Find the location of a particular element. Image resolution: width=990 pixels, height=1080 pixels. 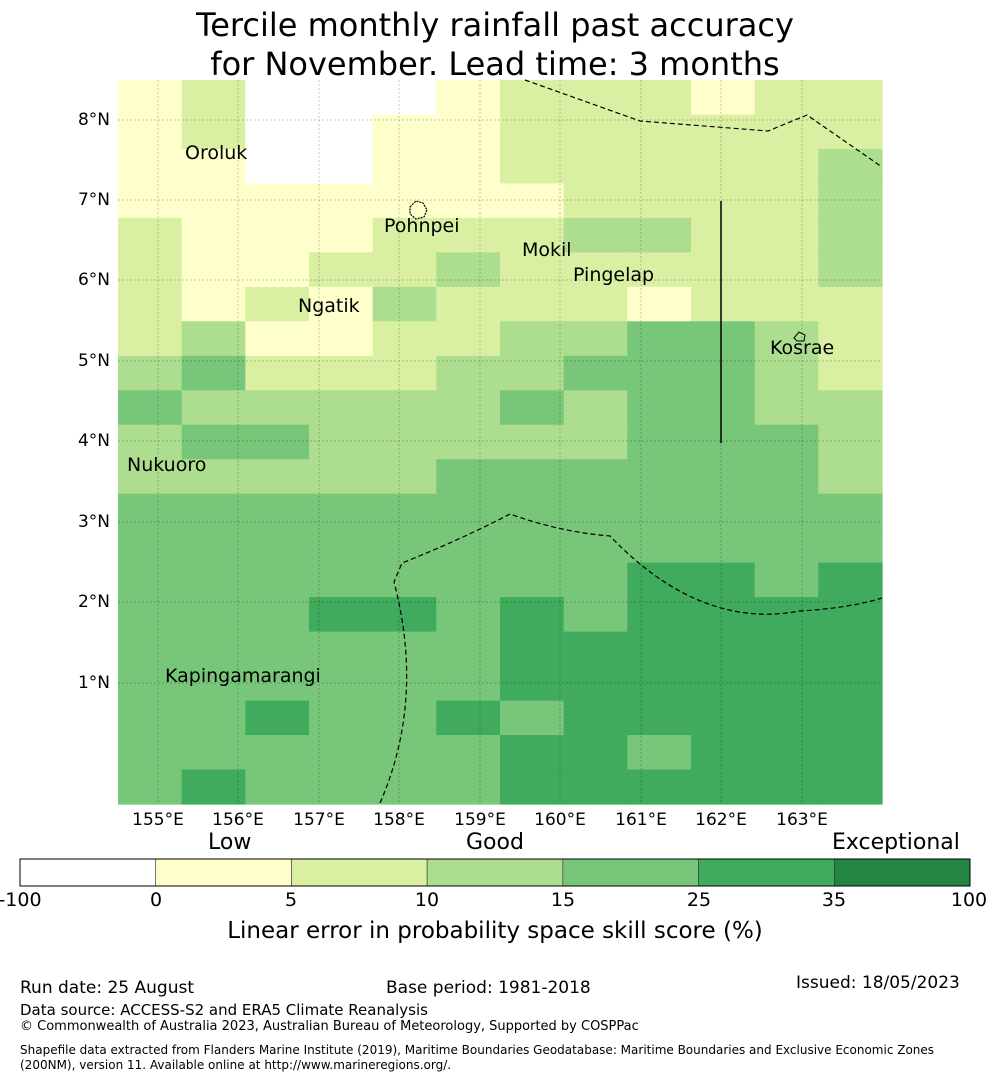

colorbar-tick-label: 100 is located at coordinates (969, 900).